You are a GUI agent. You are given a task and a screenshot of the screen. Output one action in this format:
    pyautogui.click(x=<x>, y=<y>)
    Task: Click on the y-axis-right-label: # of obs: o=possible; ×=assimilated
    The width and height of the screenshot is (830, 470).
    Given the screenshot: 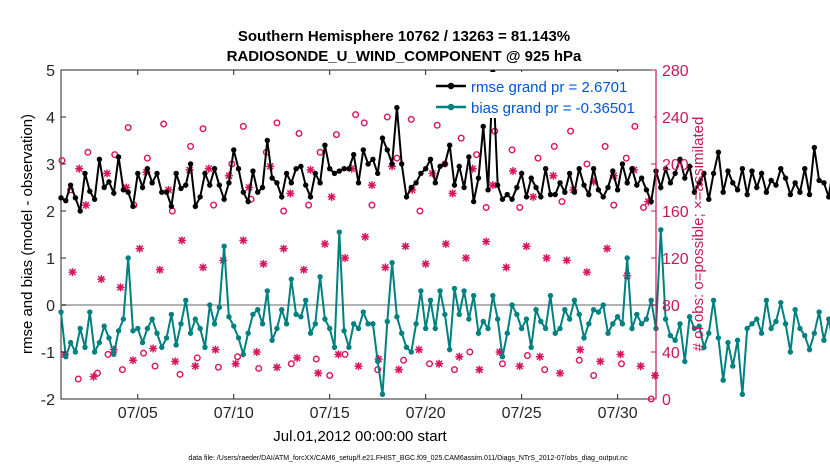 What is the action you would take?
    pyautogui.click(x=698, y=234)
    